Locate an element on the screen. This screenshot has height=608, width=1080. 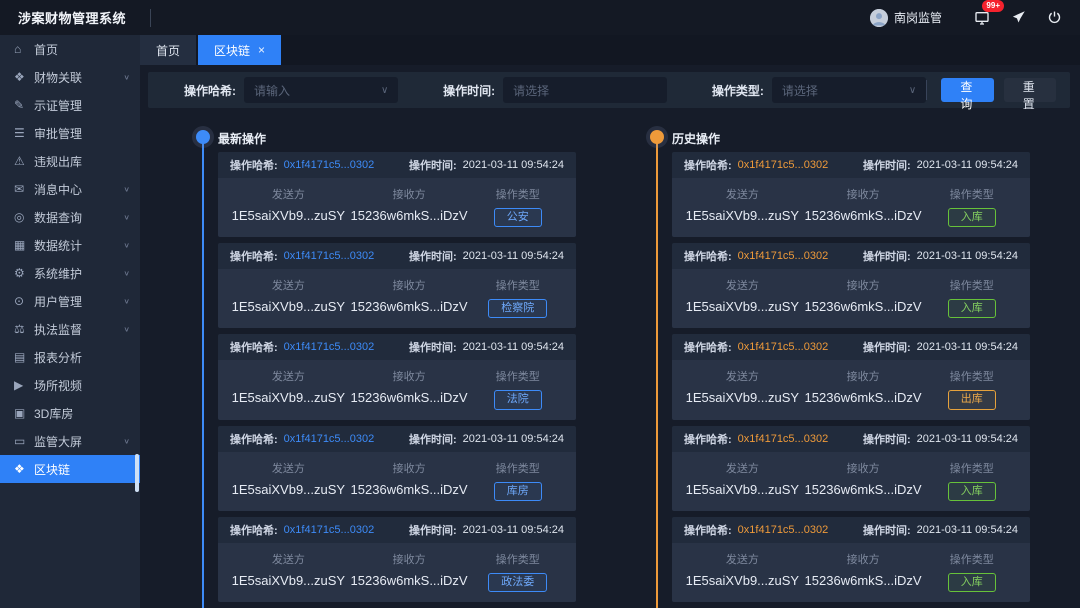
sidebar-item-2: ✎ 示证管理 is located at coordinates (70, 105).